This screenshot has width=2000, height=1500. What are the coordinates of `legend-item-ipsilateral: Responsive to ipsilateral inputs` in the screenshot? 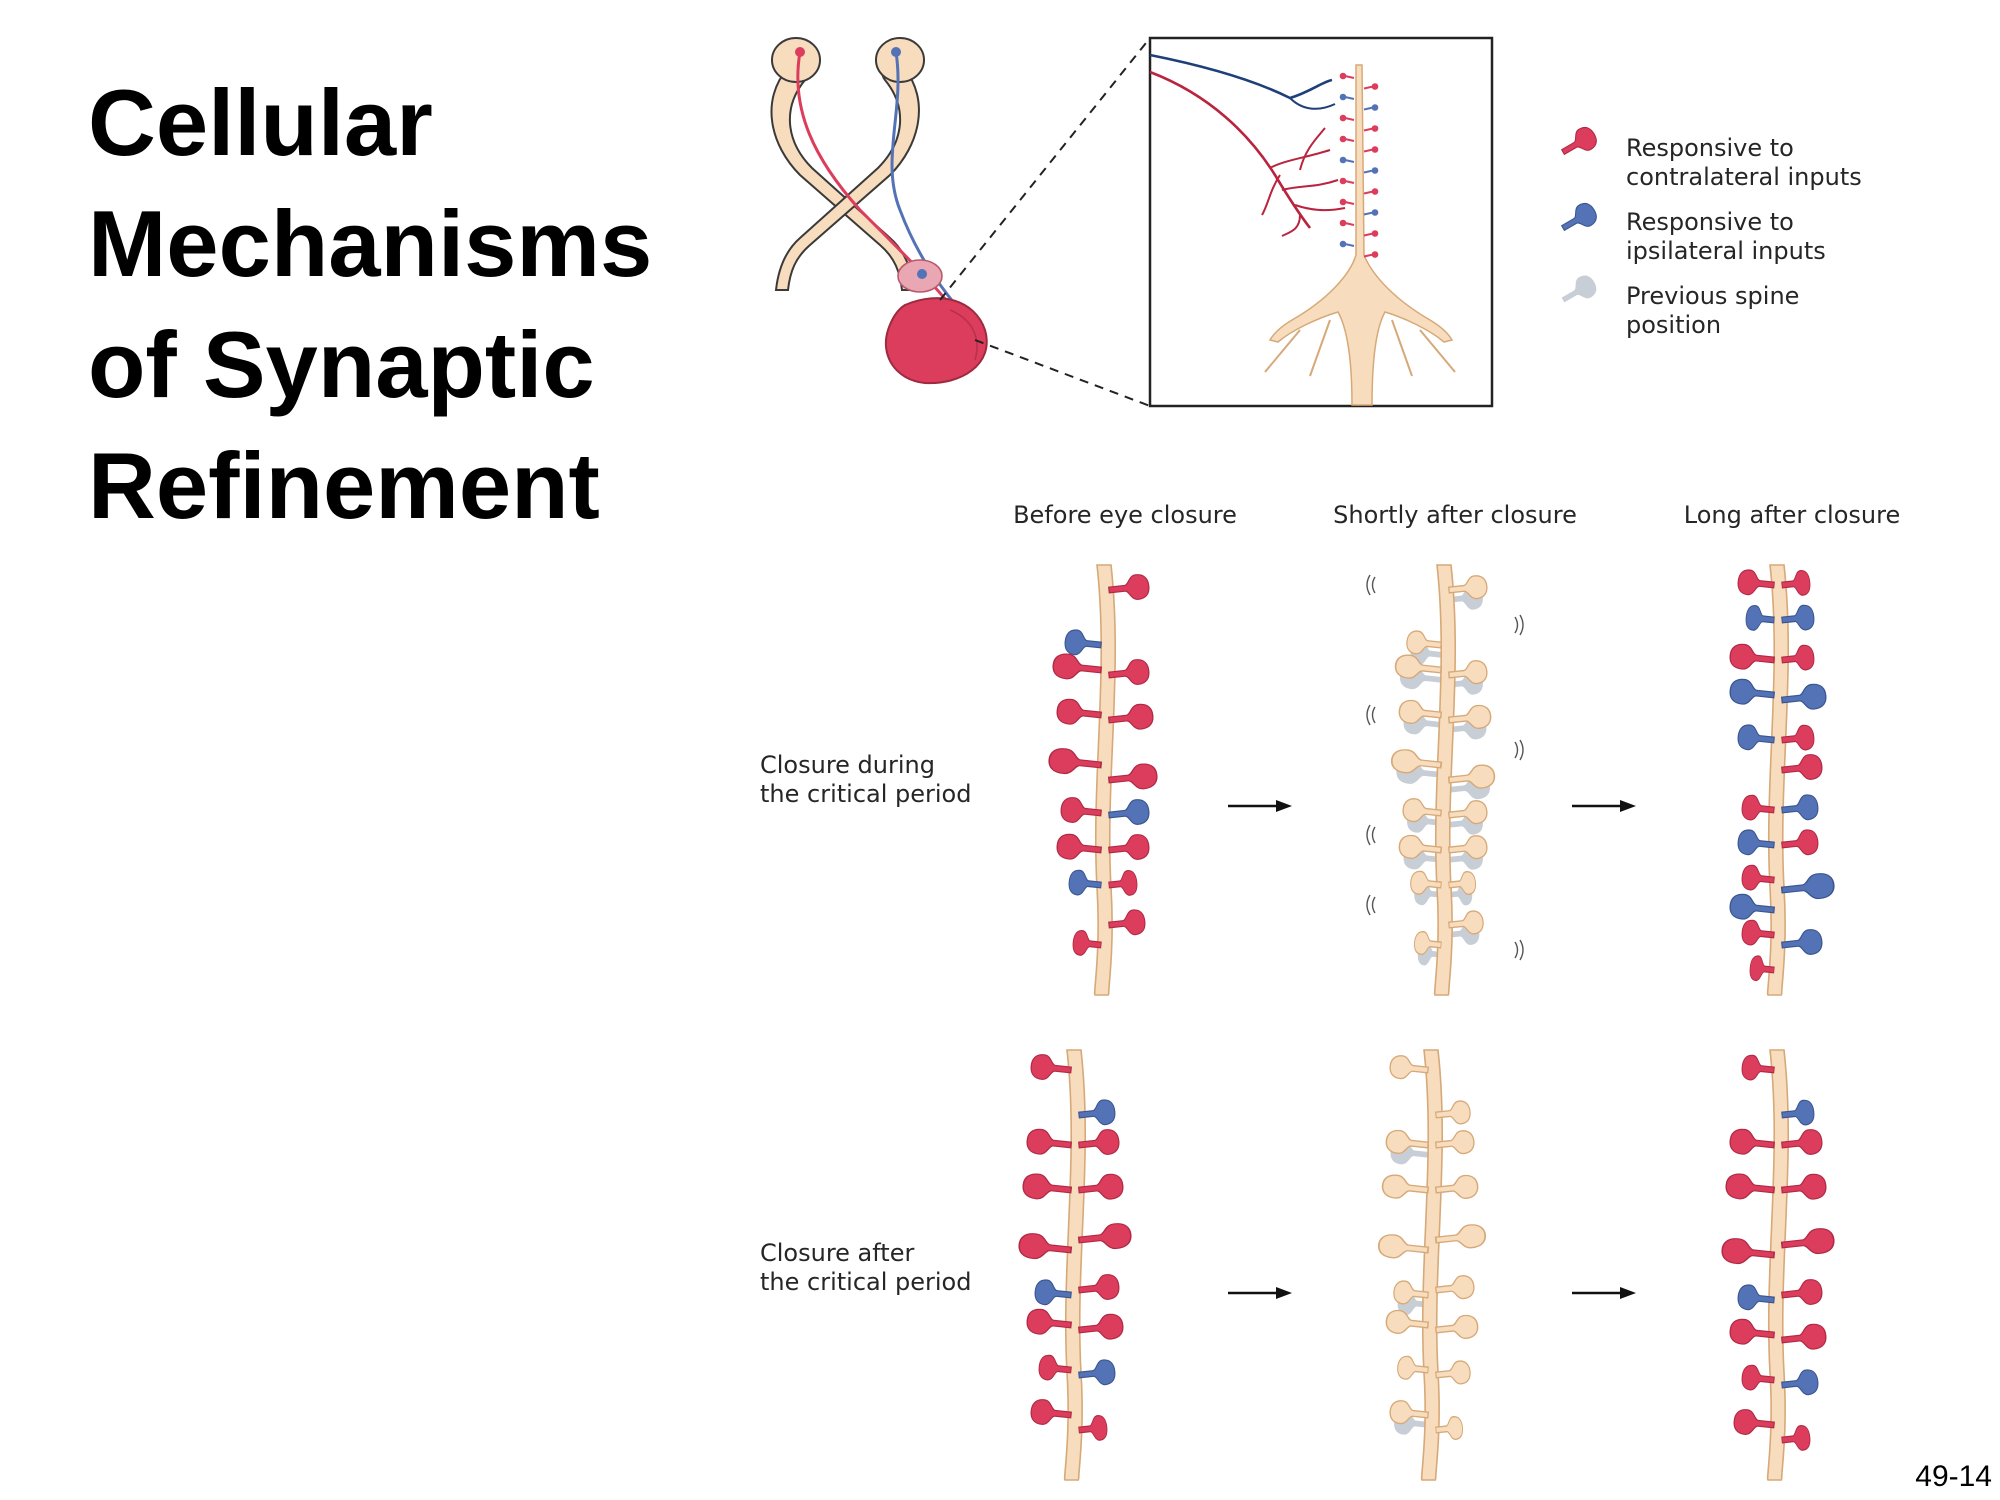 It's located at (1691, 232).